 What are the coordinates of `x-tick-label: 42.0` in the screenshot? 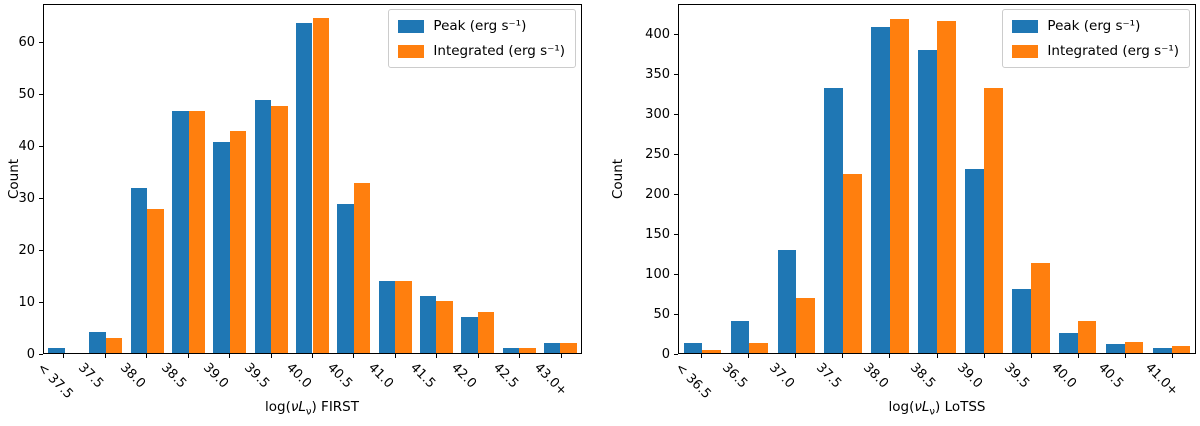 It's located at (464, 376).